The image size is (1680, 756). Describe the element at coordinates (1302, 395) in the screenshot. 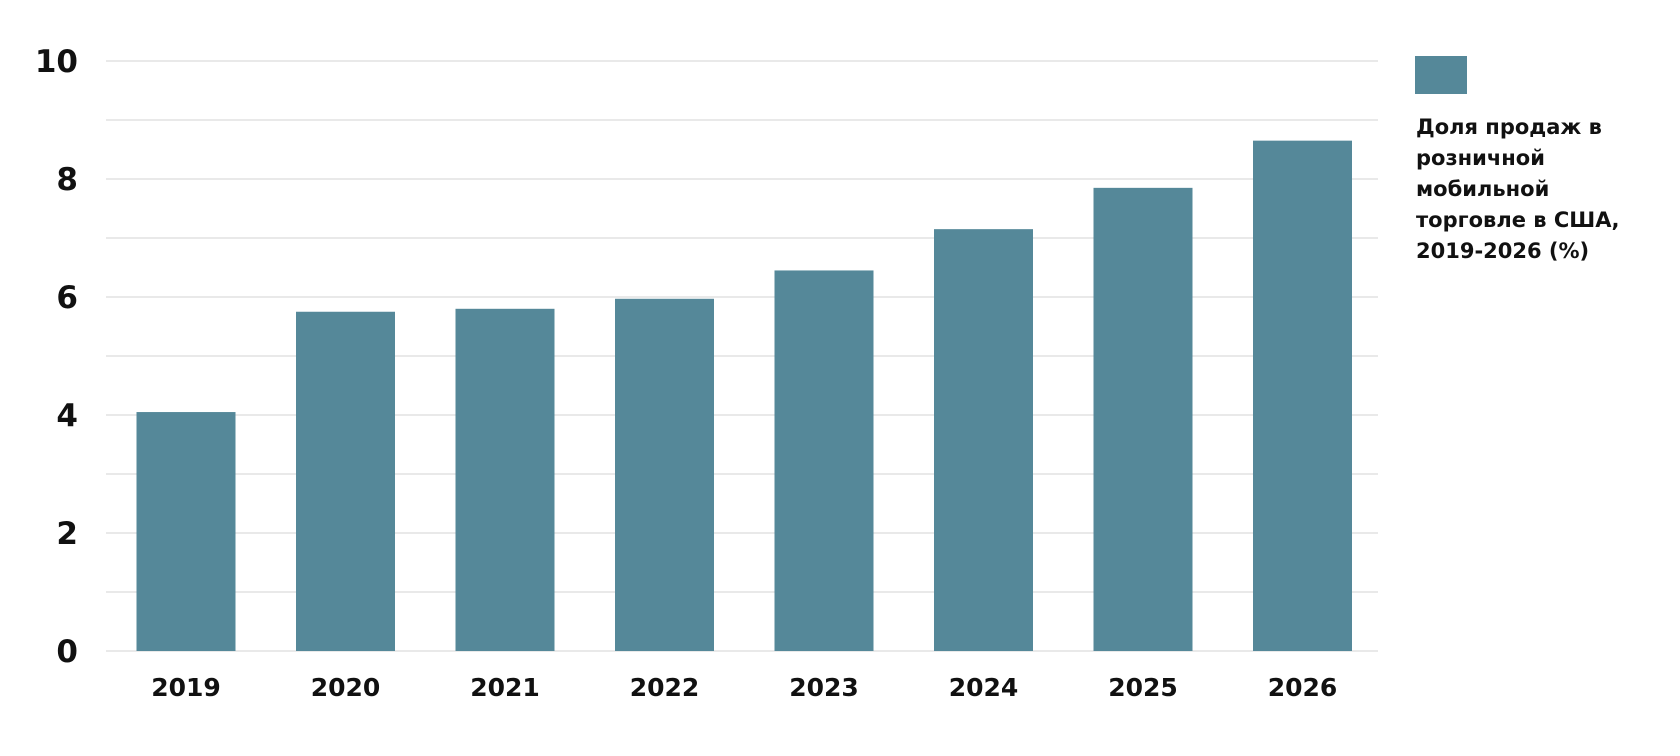

I see `bar-2026` at that location.